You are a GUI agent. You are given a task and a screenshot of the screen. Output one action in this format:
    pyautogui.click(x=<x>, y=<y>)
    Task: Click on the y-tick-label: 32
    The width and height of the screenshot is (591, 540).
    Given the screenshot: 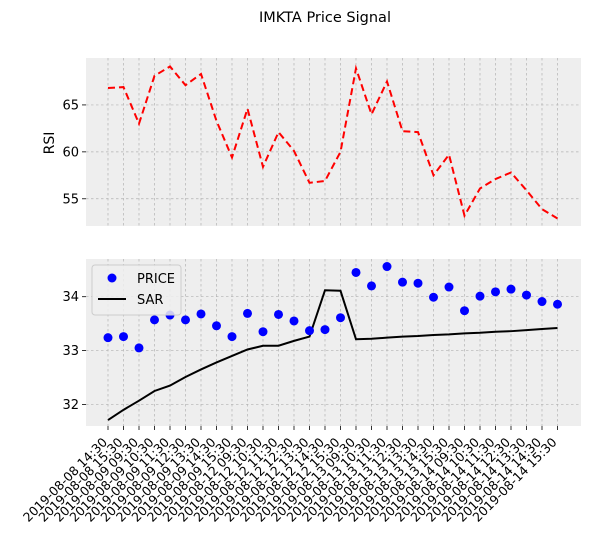 What is the action you would take?
    pyautogui.click(x=70, y=405)
    